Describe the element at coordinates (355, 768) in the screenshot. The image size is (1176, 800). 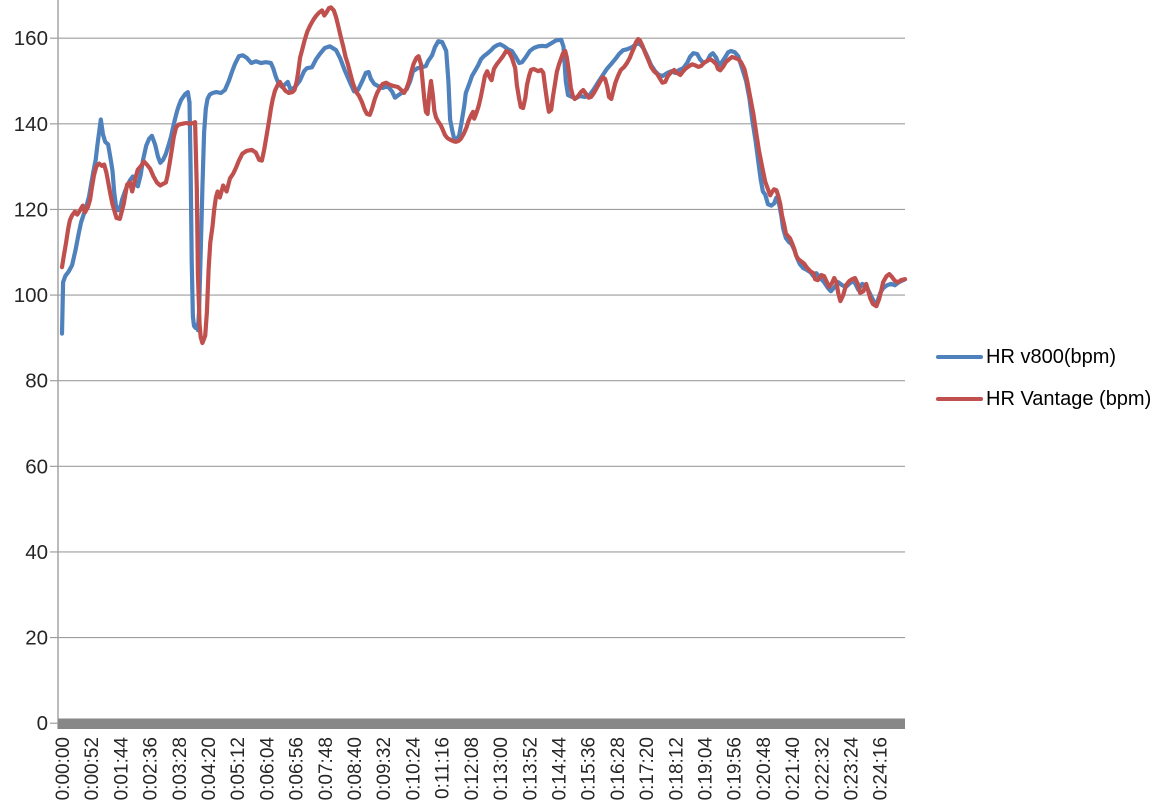
I see `x-axis-tick-label: 0:08:40` at that location.